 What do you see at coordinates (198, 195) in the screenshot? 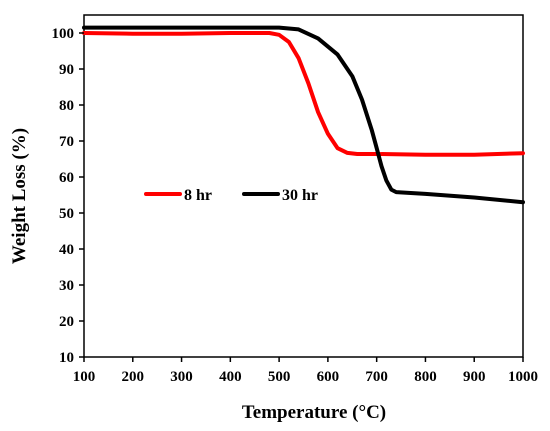
I see `legend-label-1: 8 hr` at bounding box center [198, 195].